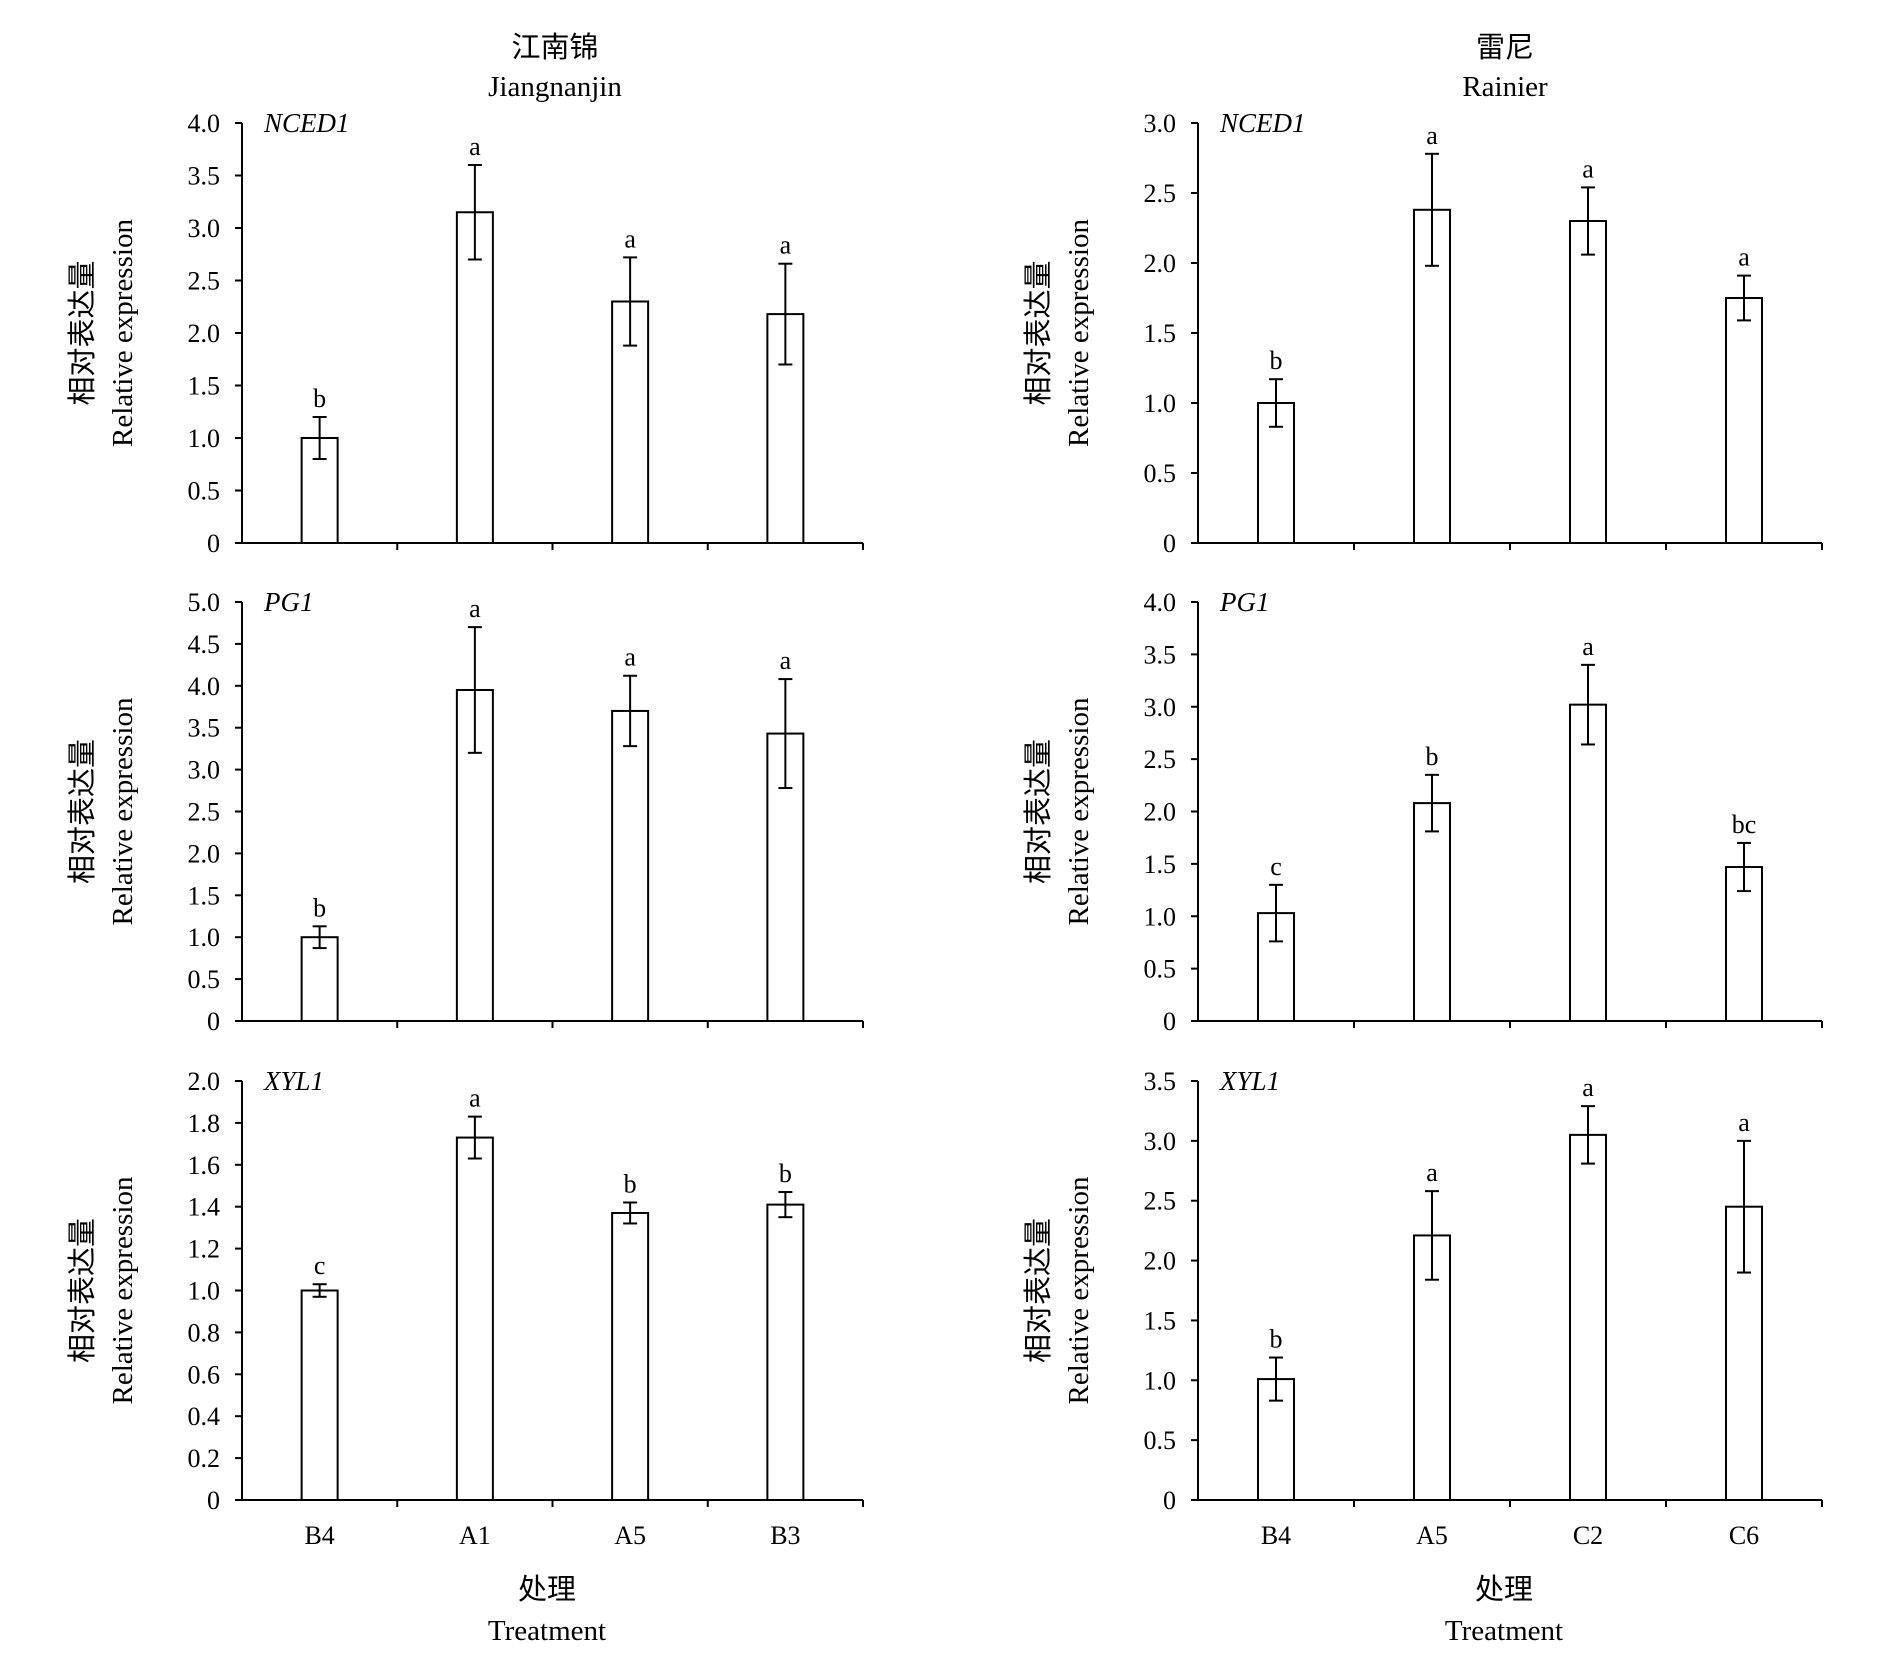  What do you see at coordinates (785, 1535) in the screenshot?
I see `x-tick-label: B3` at bounding box center [785, 1535].